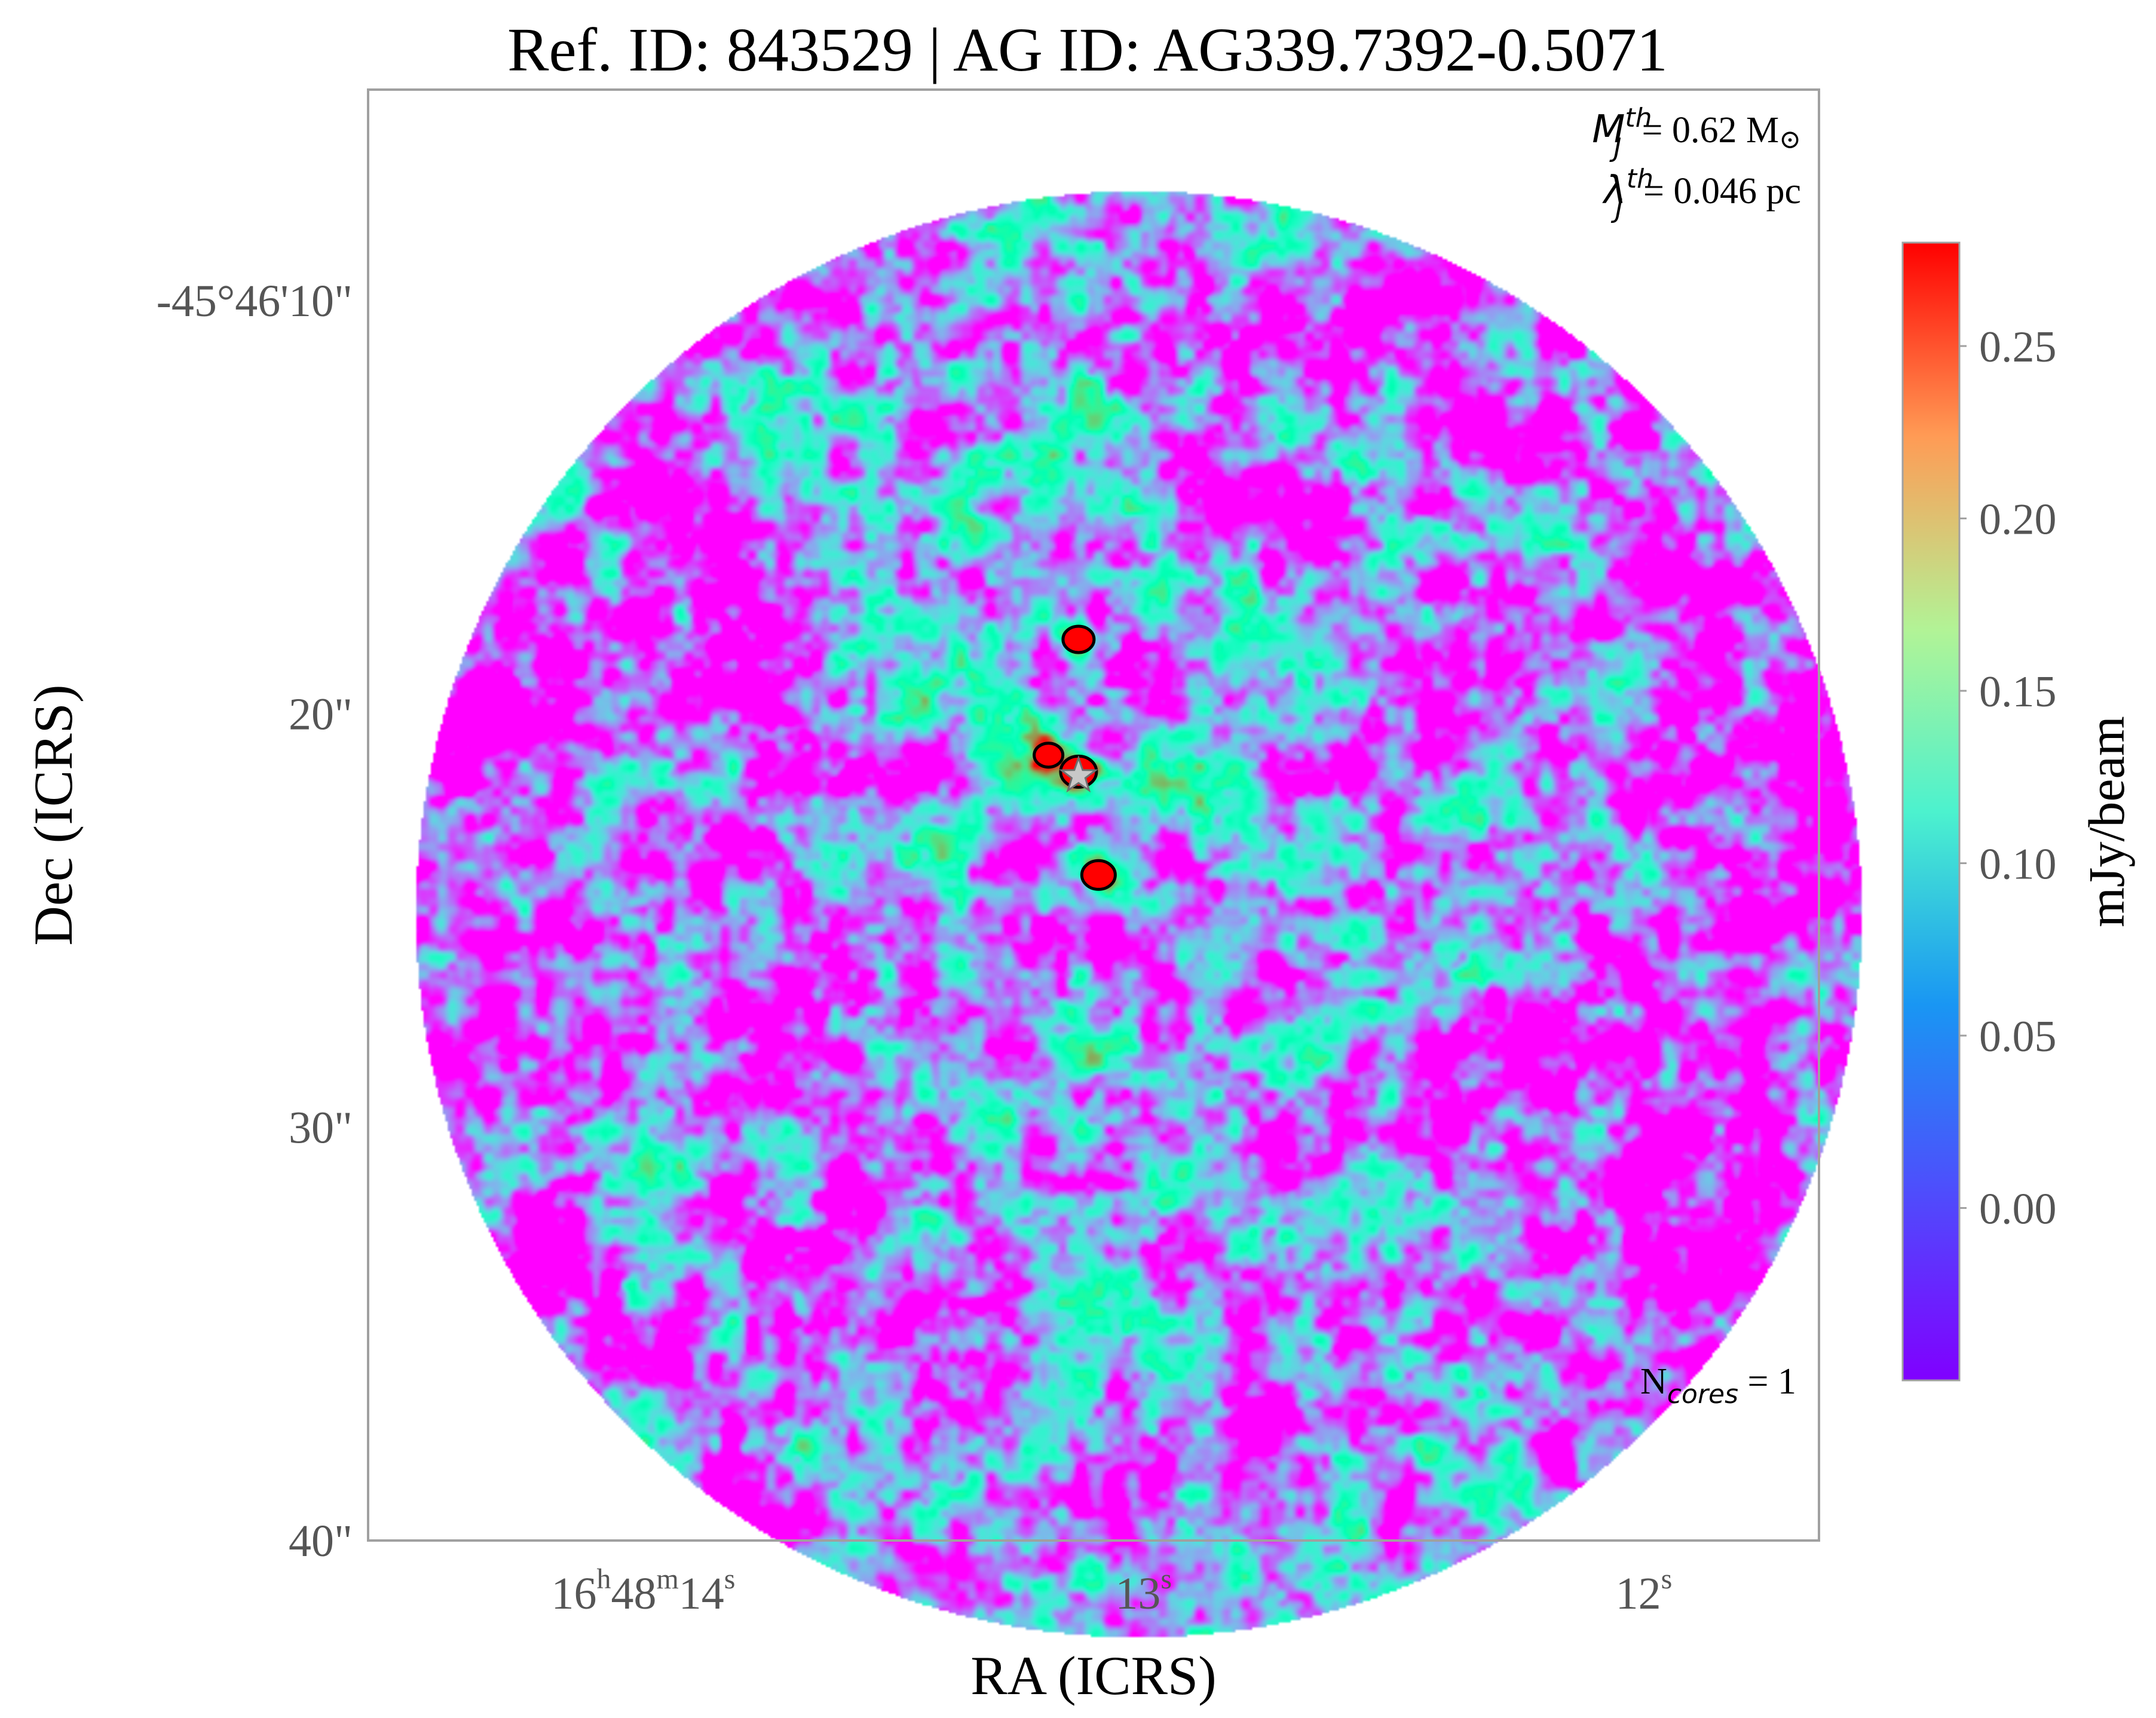  I want to click on colorbar-tick-label: 0.15, so click(2018, 691).